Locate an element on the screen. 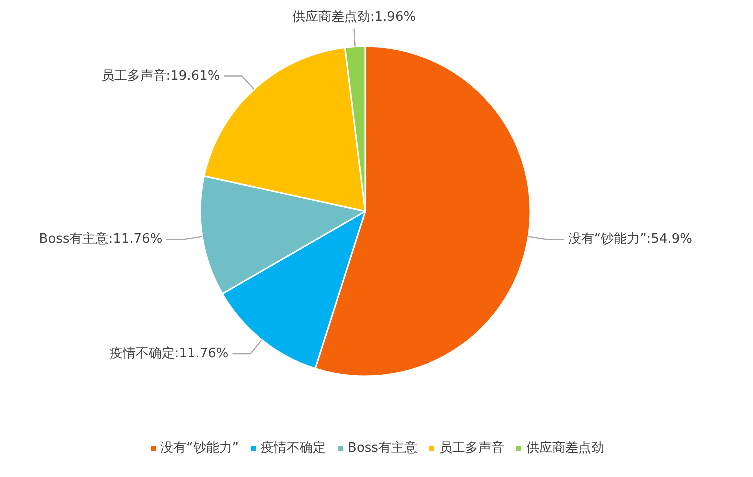 Image resolution: width=753 pixels, height=477 pixels. legend-label: 没有“钞能力” is located at coordinates (200, 448).